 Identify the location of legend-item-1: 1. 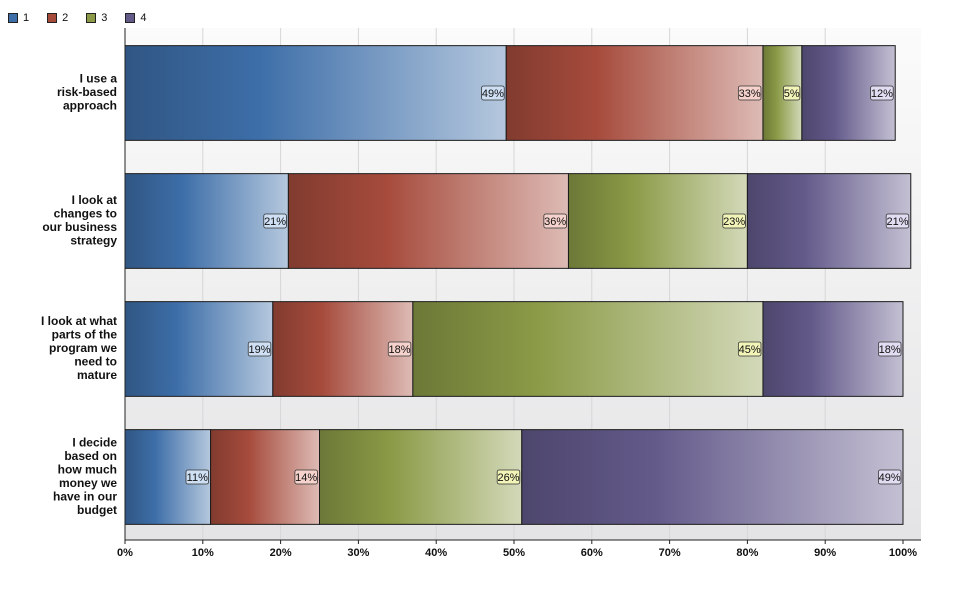
(18, 18).